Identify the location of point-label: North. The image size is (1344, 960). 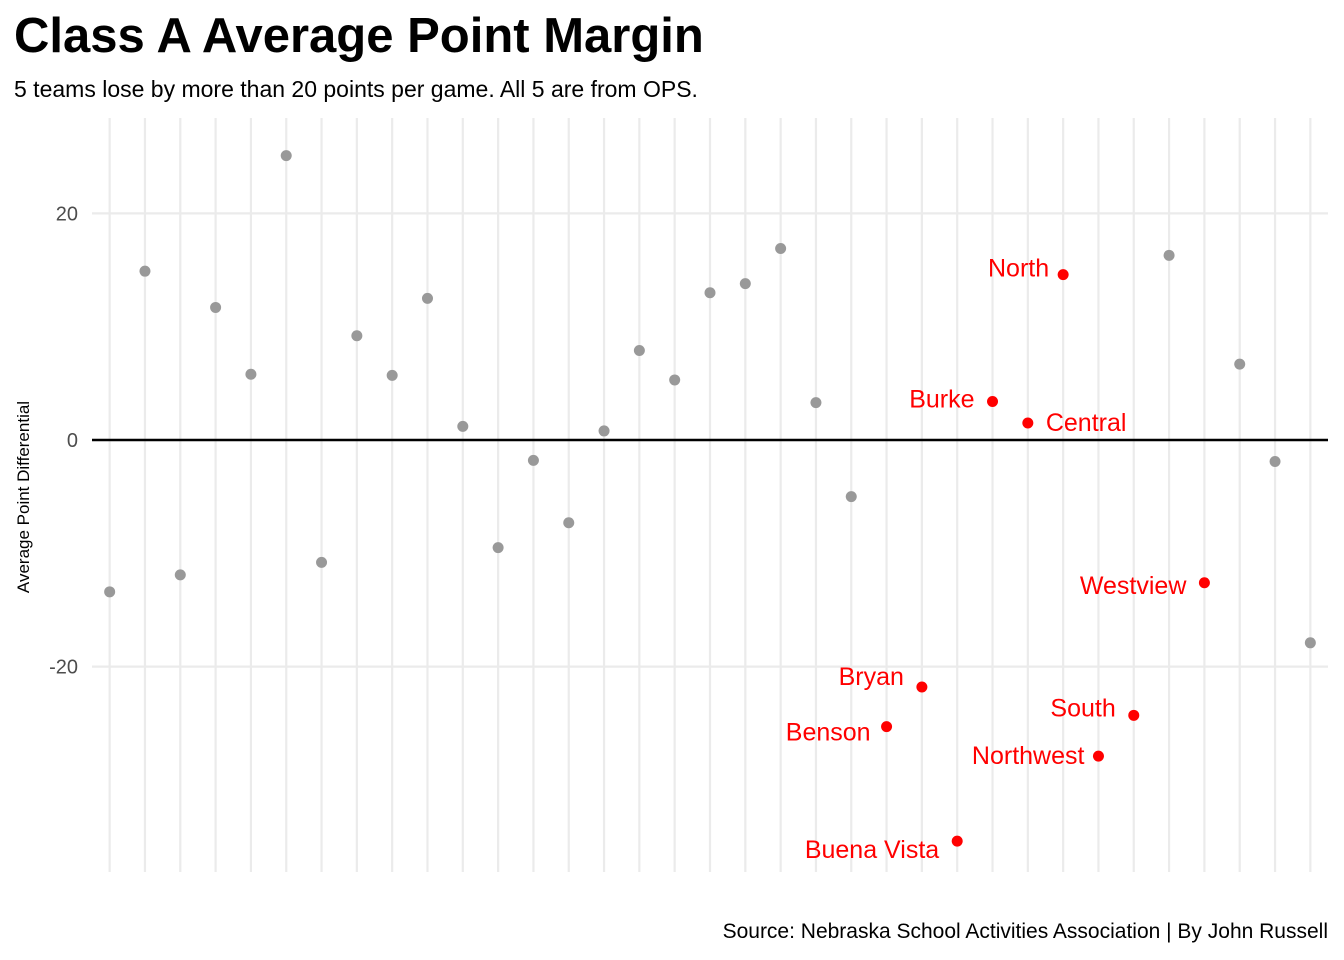
(1018, 269).